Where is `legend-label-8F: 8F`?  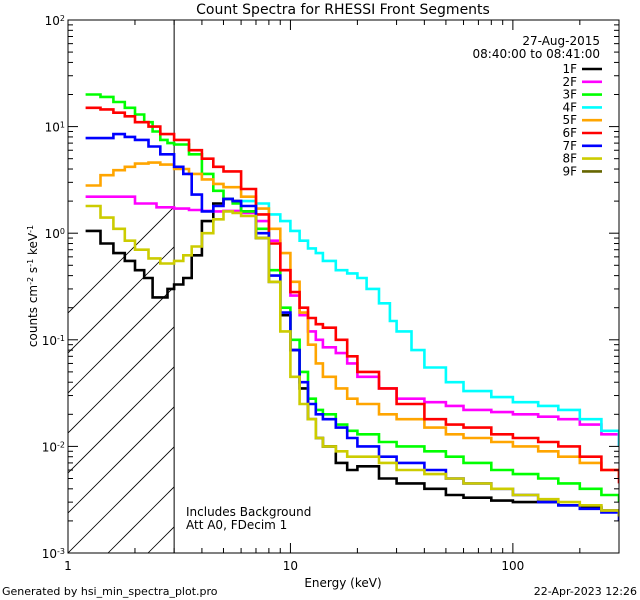 legend-label-8F: 8F is located at coordinates (569, 159).